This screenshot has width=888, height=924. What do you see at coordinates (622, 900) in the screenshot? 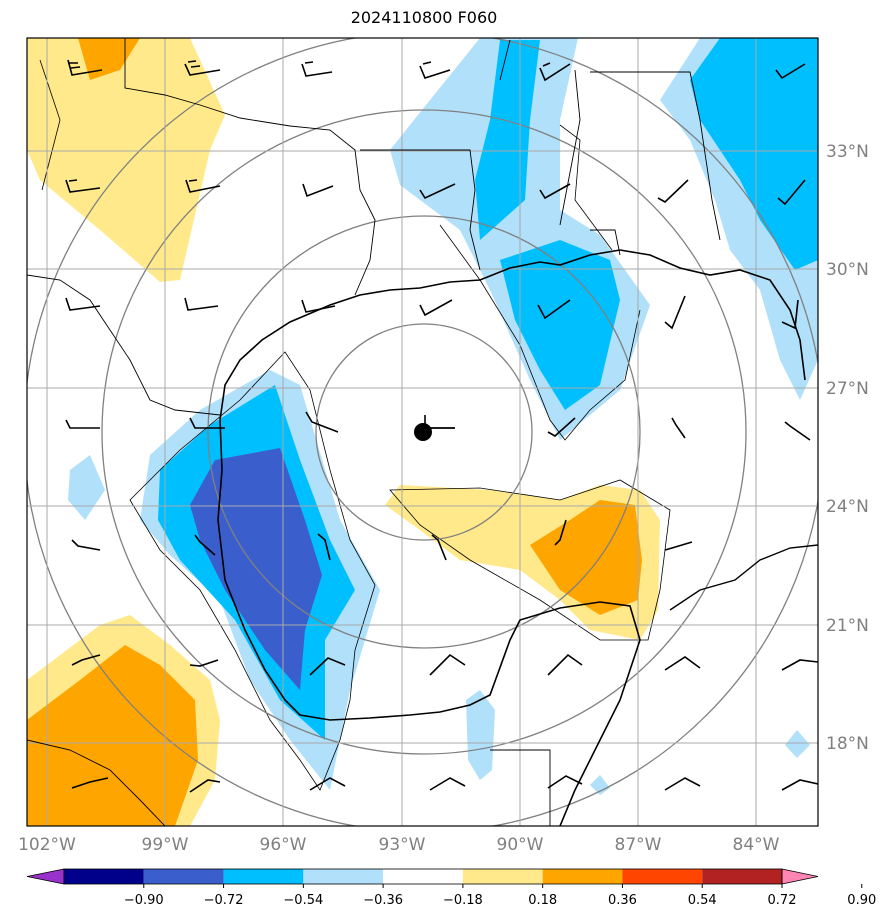
I see `colorbar-tick-label: 0.36` at bounding box center [622, 900].